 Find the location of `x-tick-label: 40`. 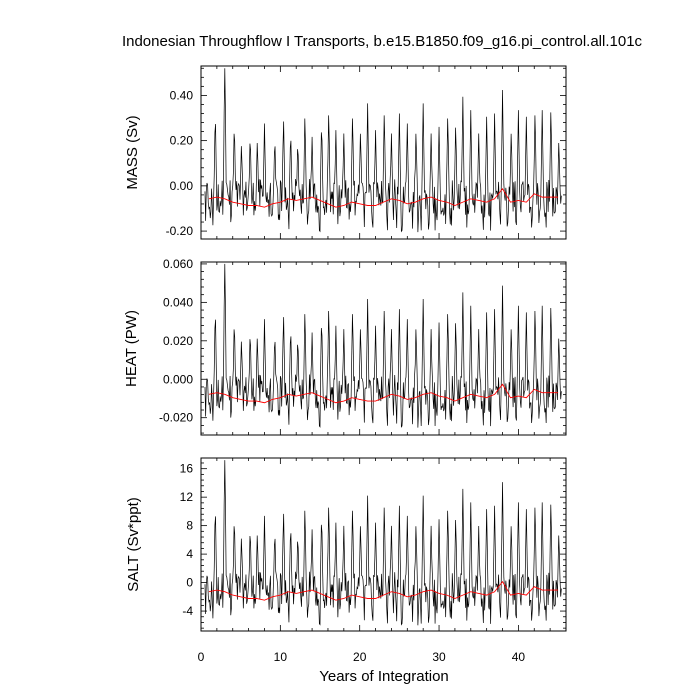

x-tick-label: 40 is located at coordinates (519, 657).